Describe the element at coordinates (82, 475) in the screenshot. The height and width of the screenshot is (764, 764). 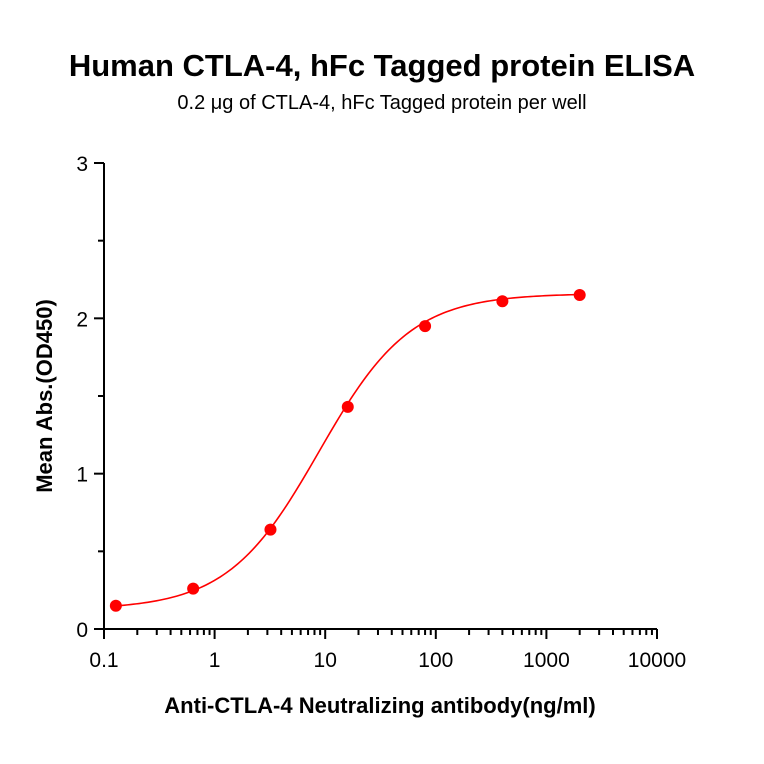
I see `y-tick-label: 1` at that location.